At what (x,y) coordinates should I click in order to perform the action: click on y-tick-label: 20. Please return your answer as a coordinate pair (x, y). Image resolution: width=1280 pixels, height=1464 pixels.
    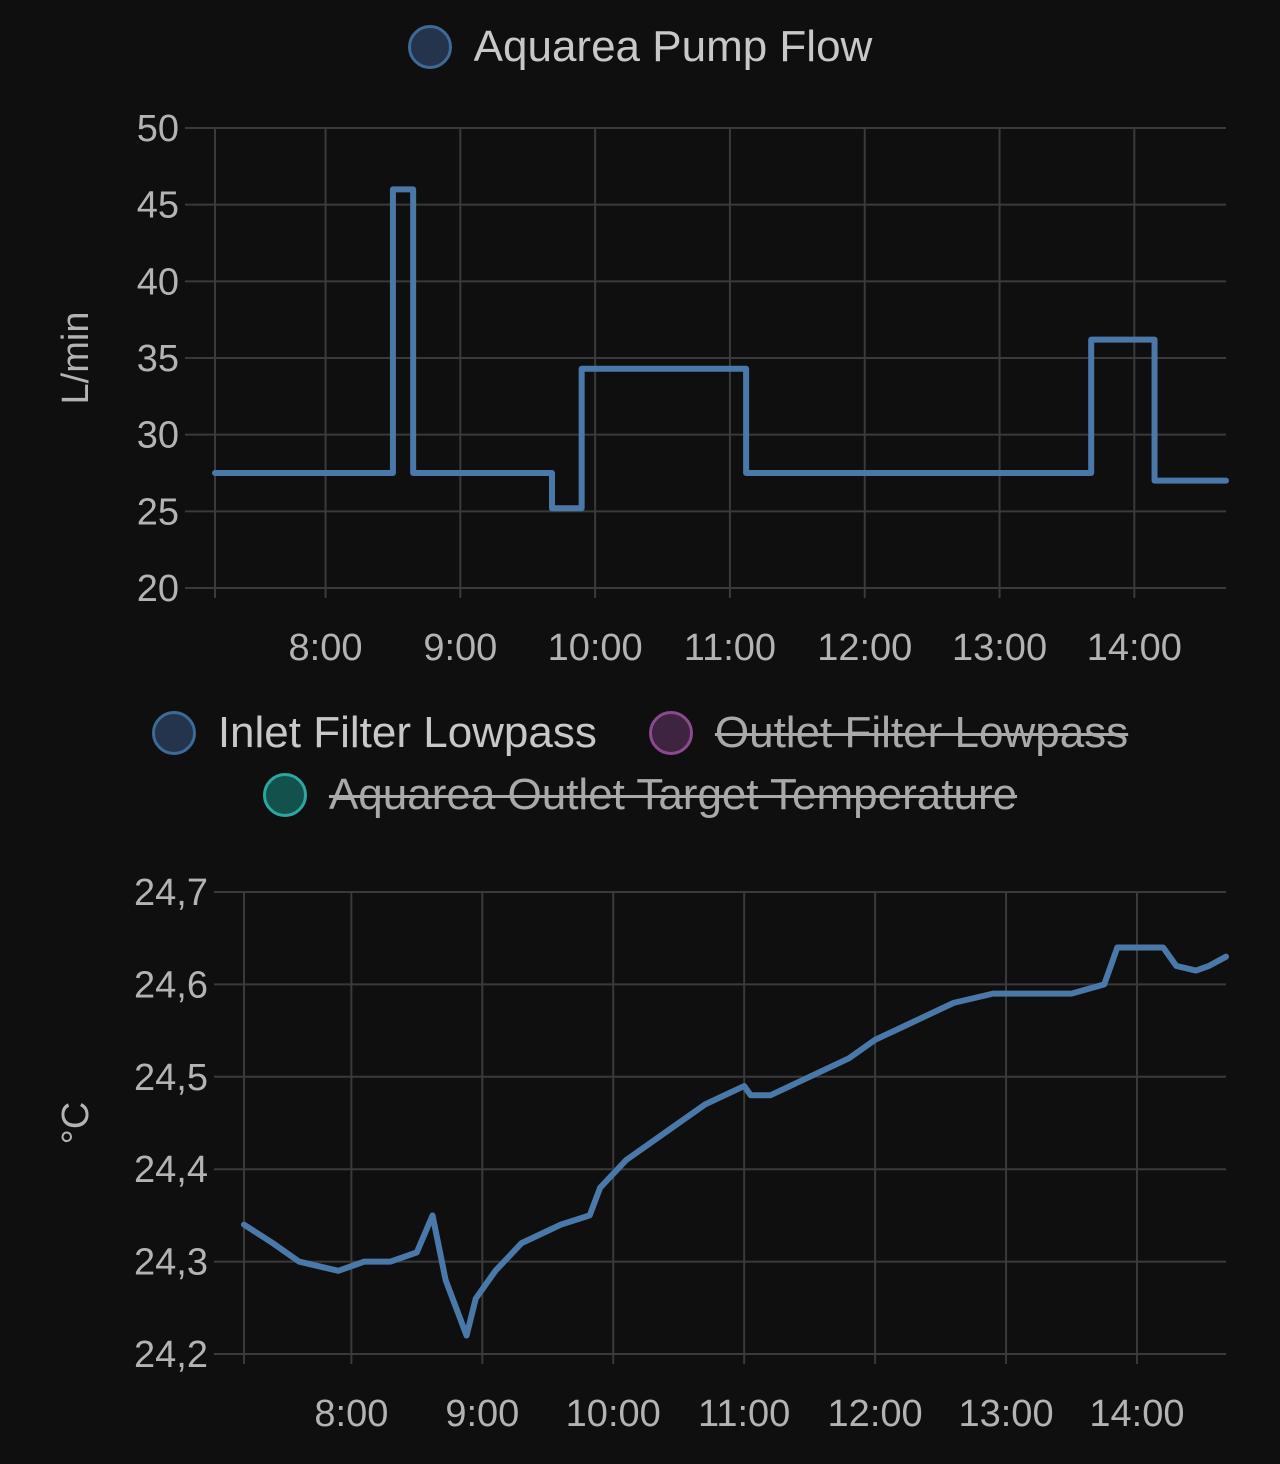
    Looking at the image, I should click on (158, 589).